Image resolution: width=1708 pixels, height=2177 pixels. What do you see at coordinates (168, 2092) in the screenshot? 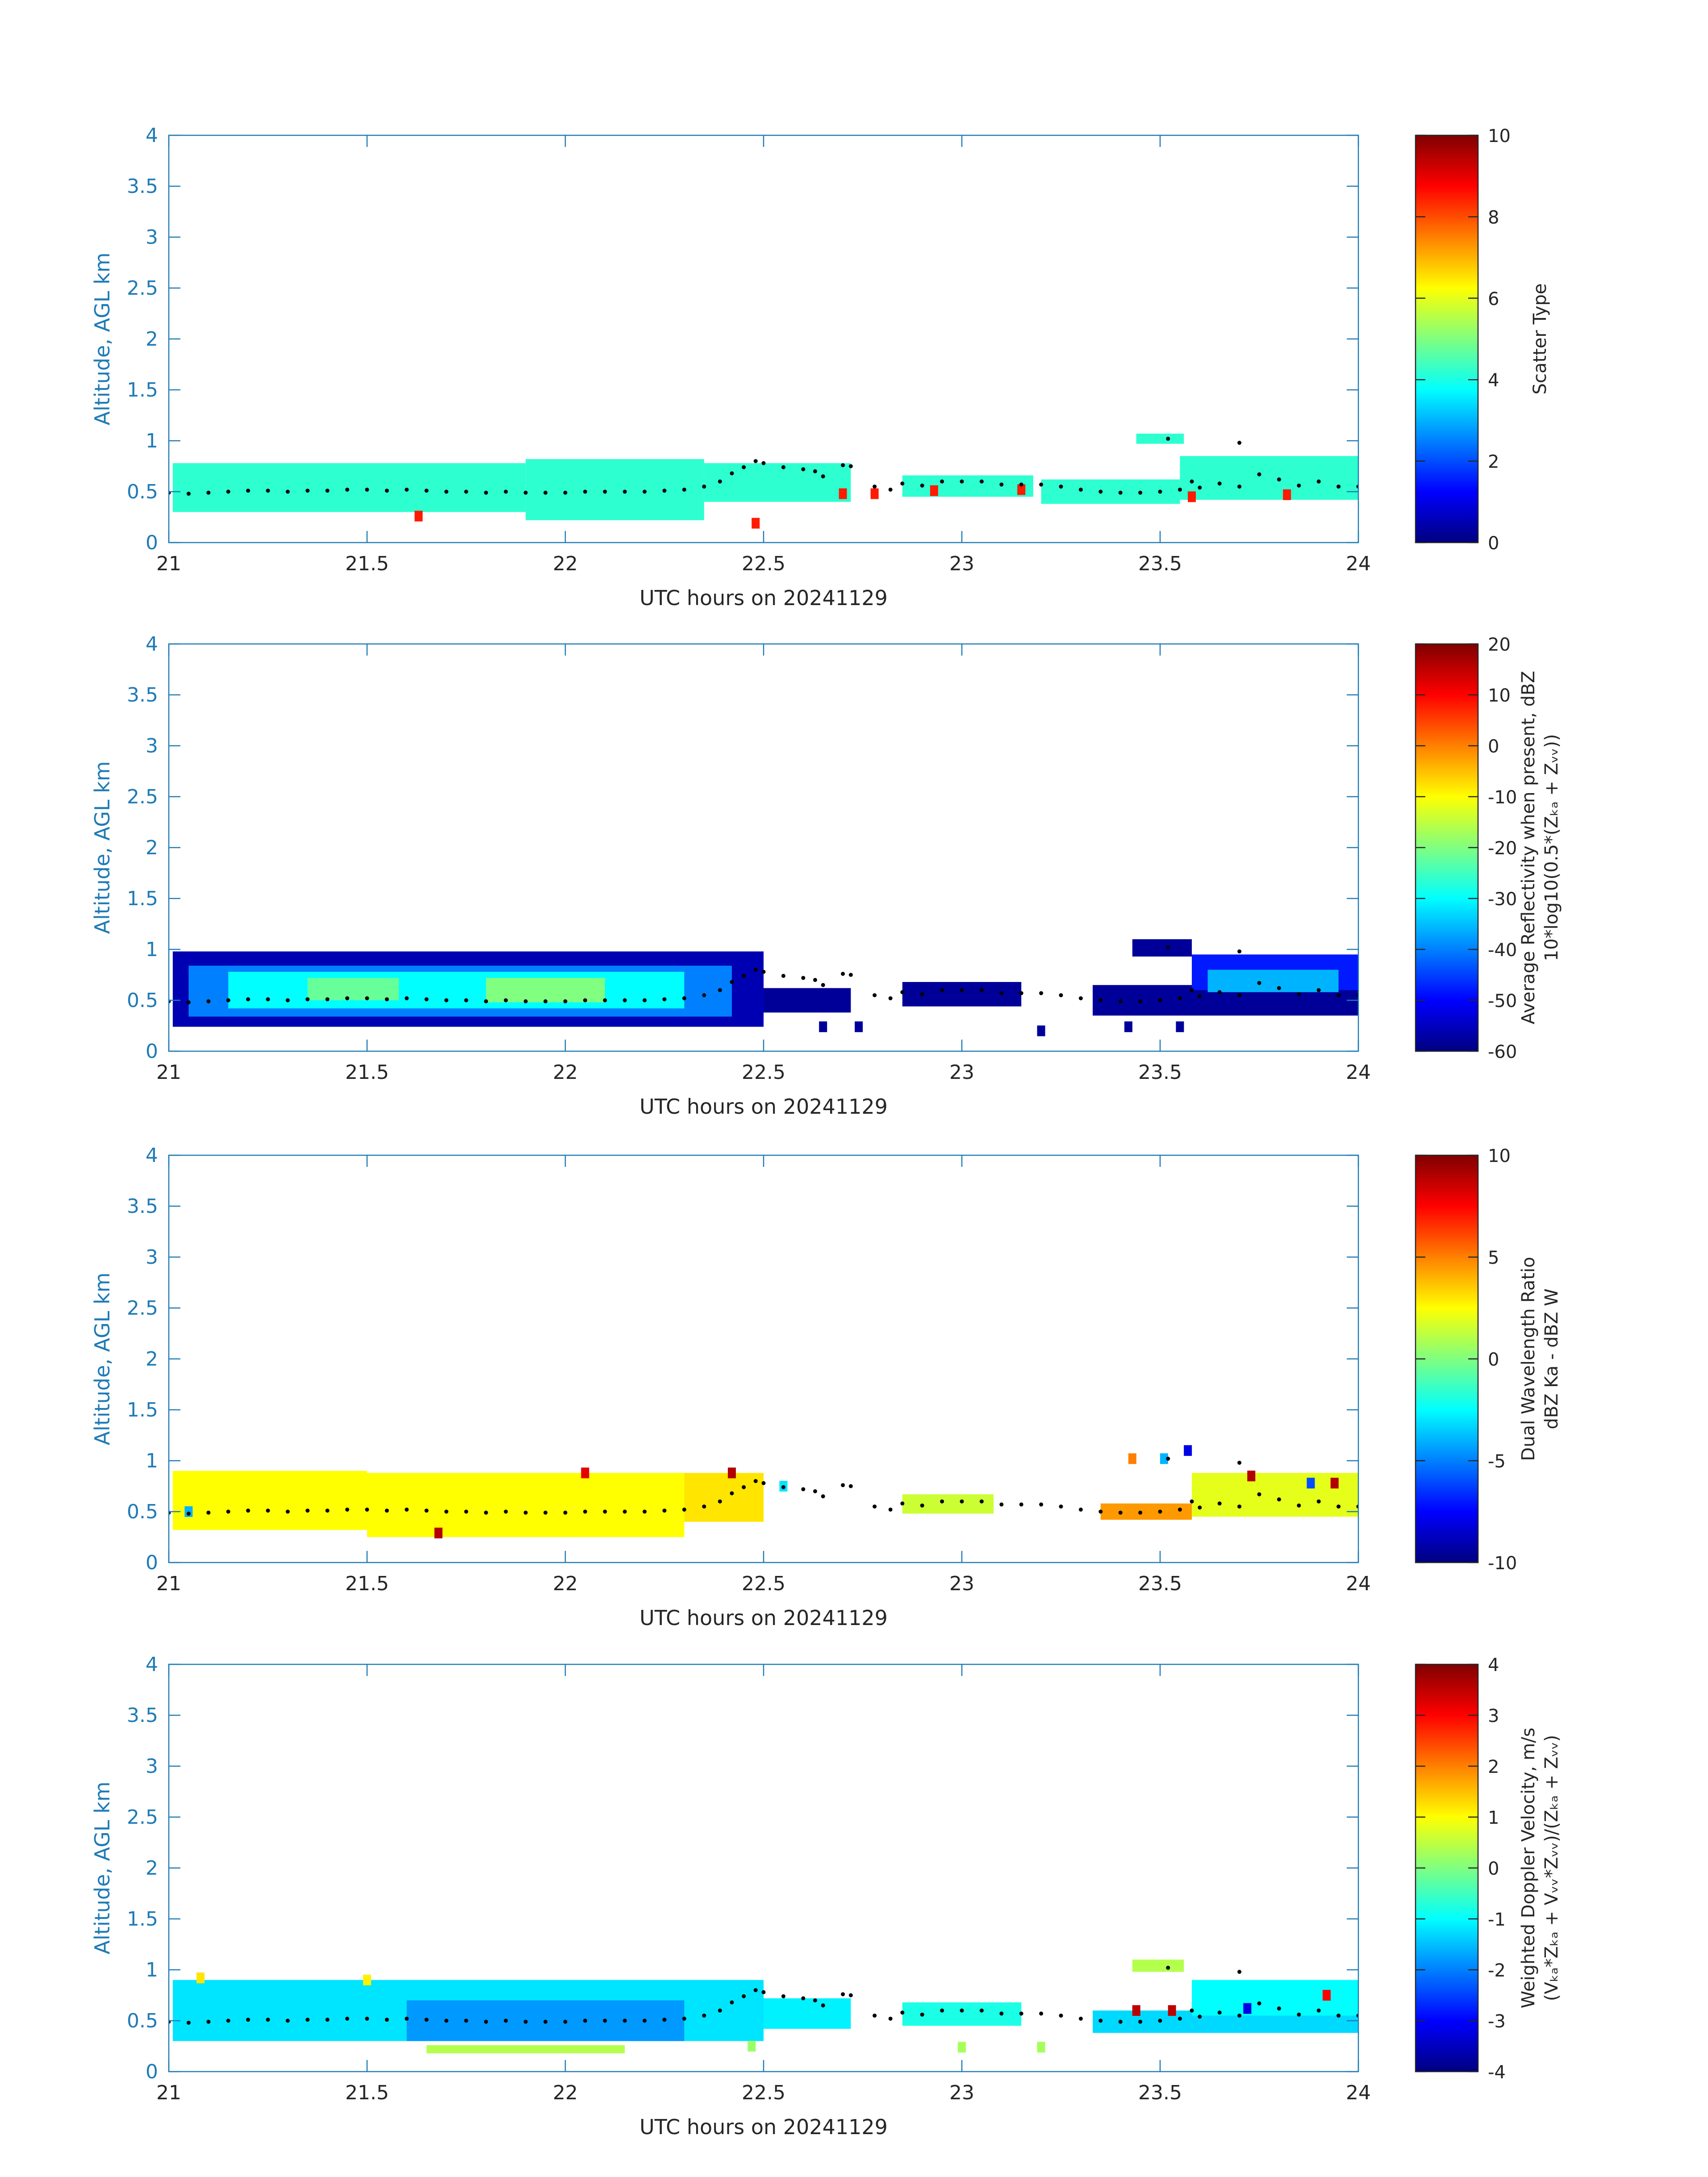
I see `x-tick-label: 21` at bounding box center [168, 2092].